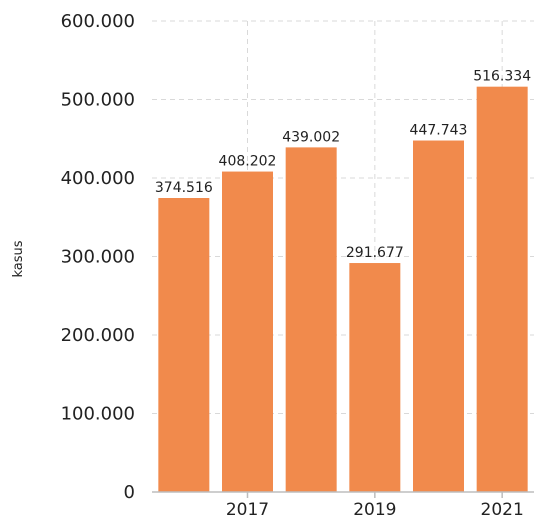 Image resolution: width=538 pixels, height=524 pixels. I want to click on x-tick-label: 2017, so click(247, 510).